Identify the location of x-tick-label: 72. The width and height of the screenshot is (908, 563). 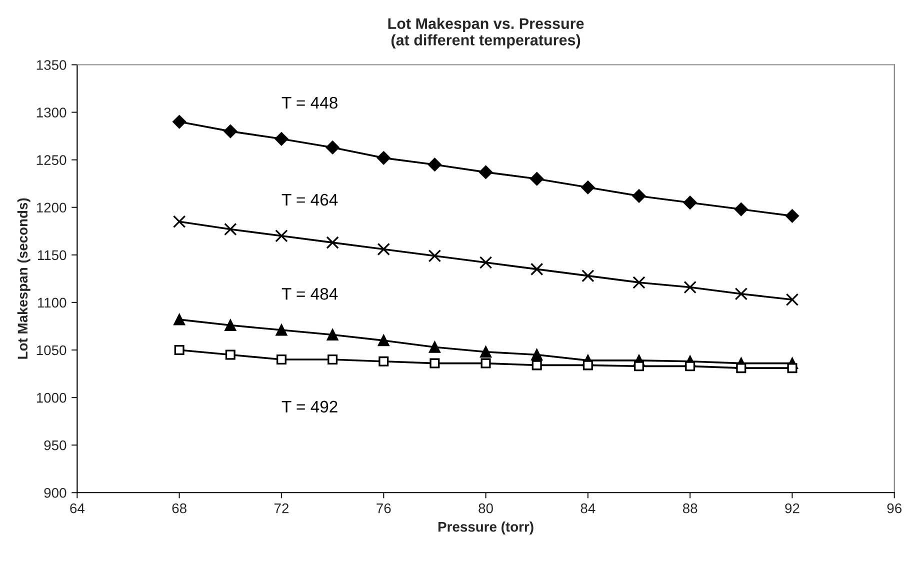
(281, 508).